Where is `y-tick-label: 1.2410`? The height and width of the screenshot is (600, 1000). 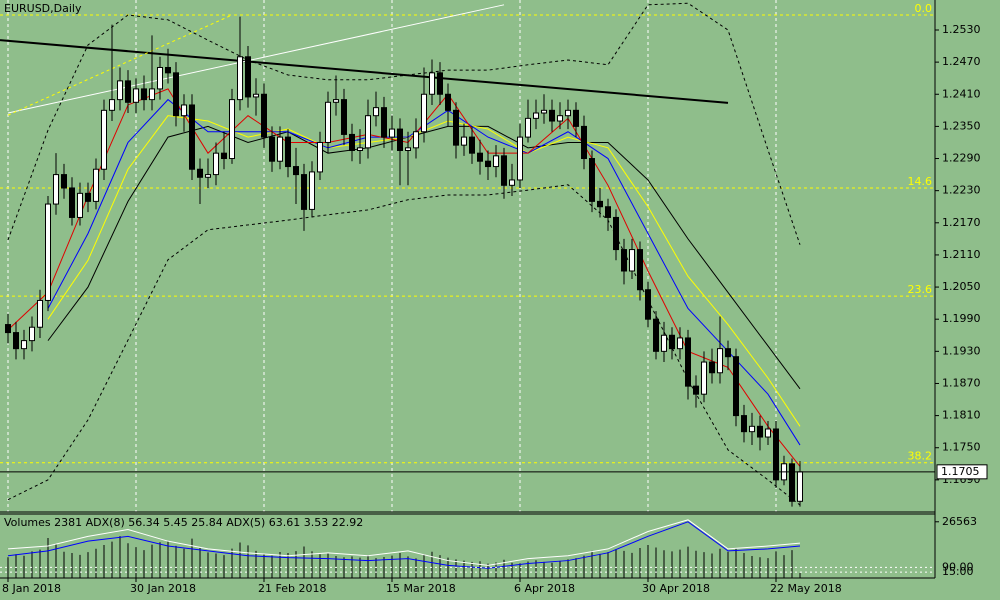 y-tick-label: 1.2410 is located at coordinates (961, 93).